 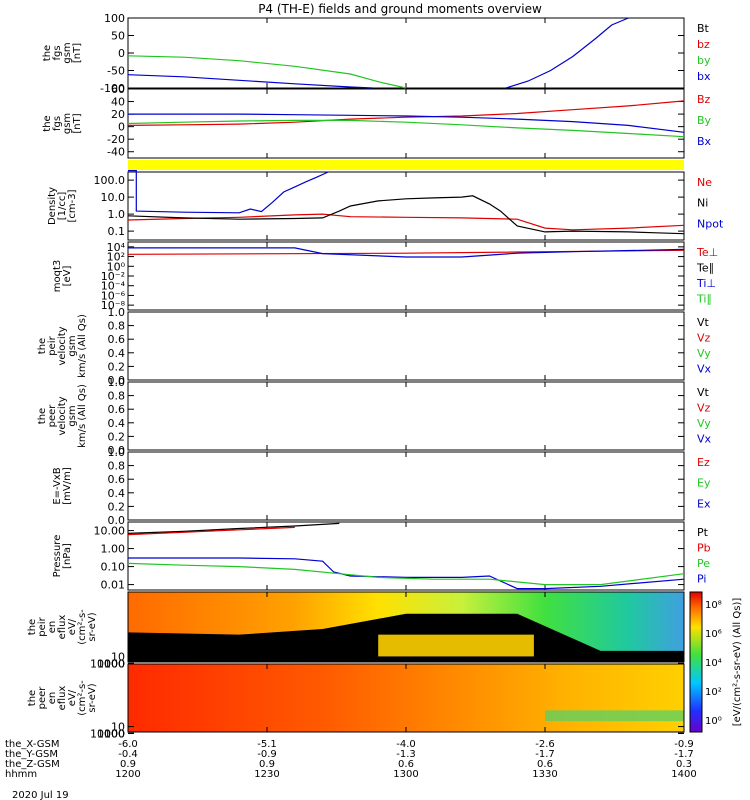 I want to click on flag-bar, so click(x=406, y=165).